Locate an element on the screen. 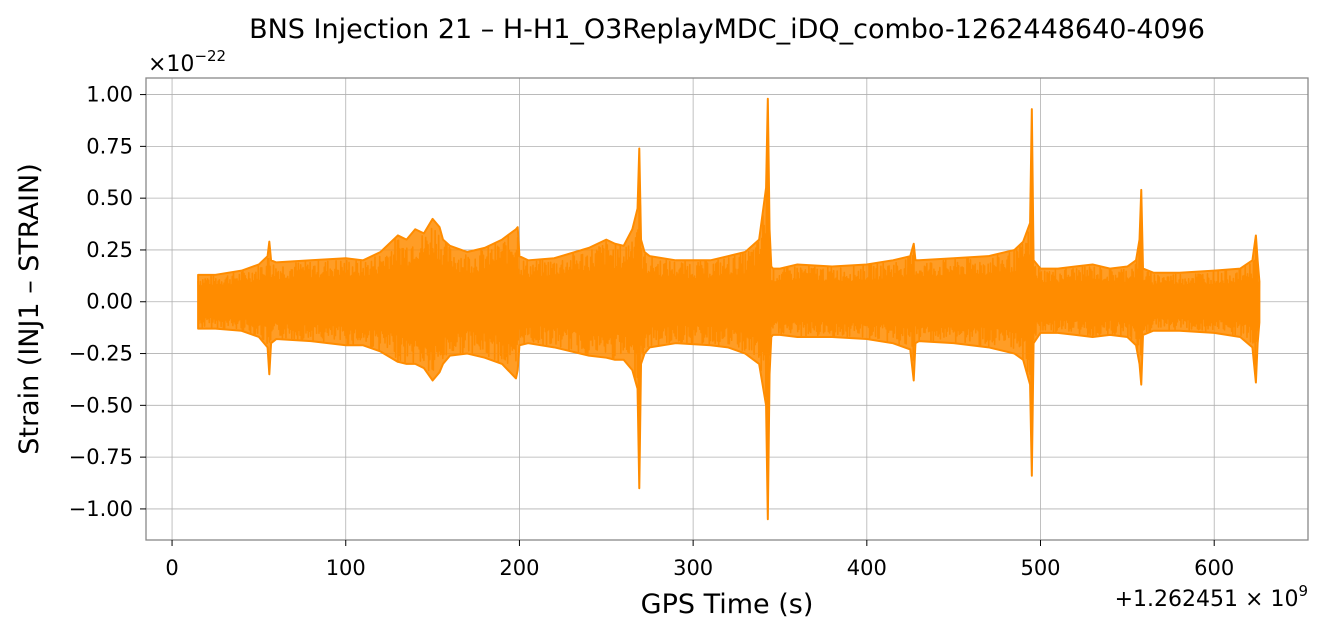 The image size is (1323, 638). y-tick-label: −0.25 is located at coordinates (101, 354).